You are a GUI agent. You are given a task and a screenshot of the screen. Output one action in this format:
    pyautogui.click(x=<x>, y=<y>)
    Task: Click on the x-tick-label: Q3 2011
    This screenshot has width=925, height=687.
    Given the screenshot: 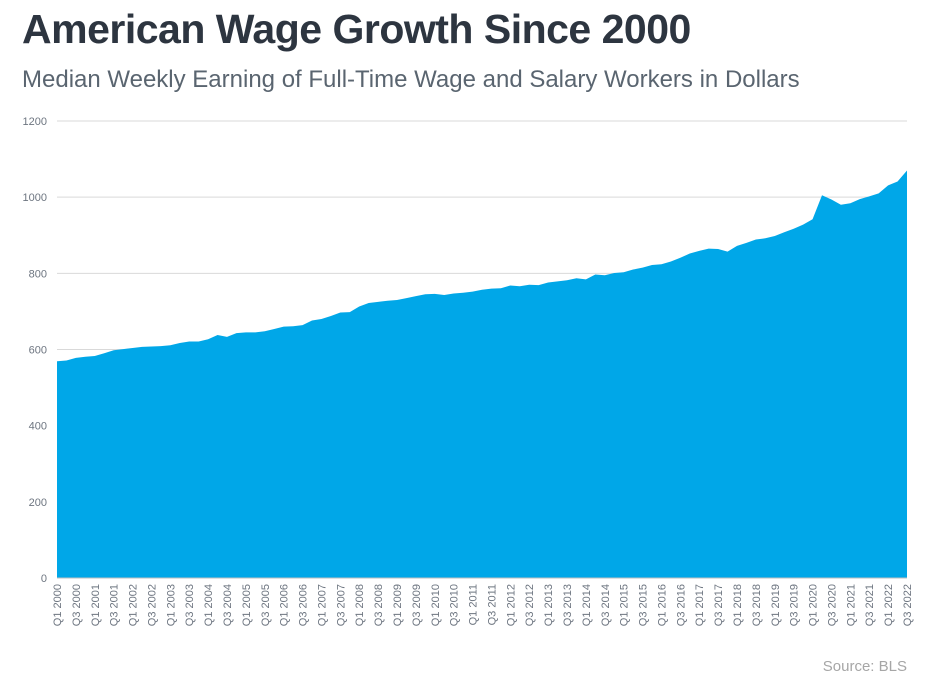 What is the action you would take?
    pyautogui.click(x=492, y=604)
    